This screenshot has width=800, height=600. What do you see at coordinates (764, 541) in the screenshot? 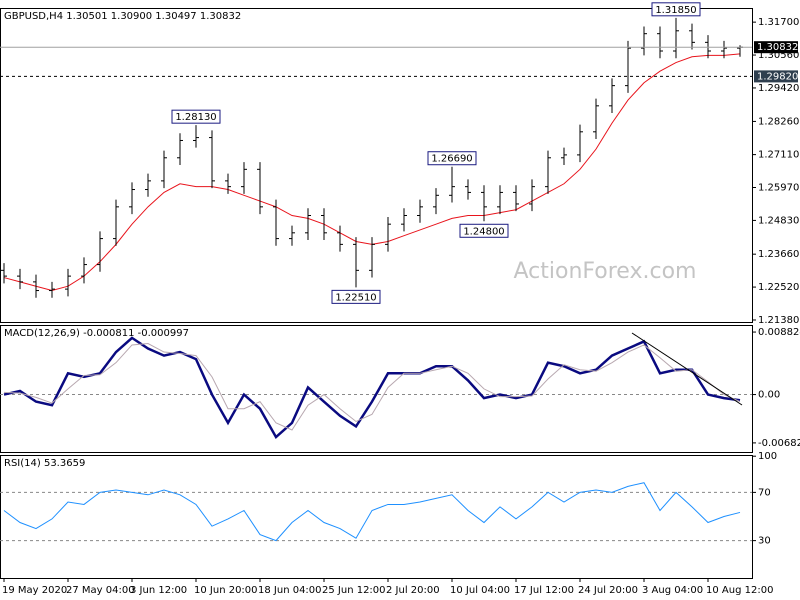
I see `y-tick-label: 30` at bounding box center [764, 541].